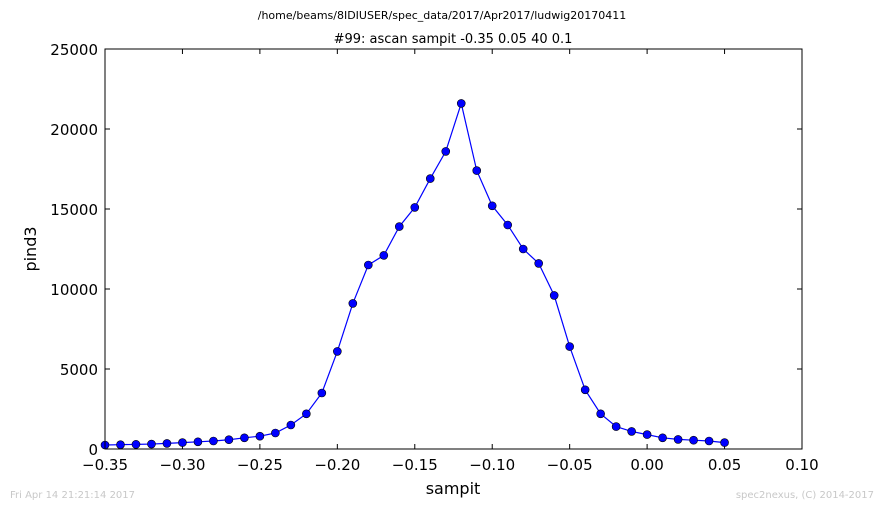  I want to click on x-tick-label: −0.20, so click(337, 465).